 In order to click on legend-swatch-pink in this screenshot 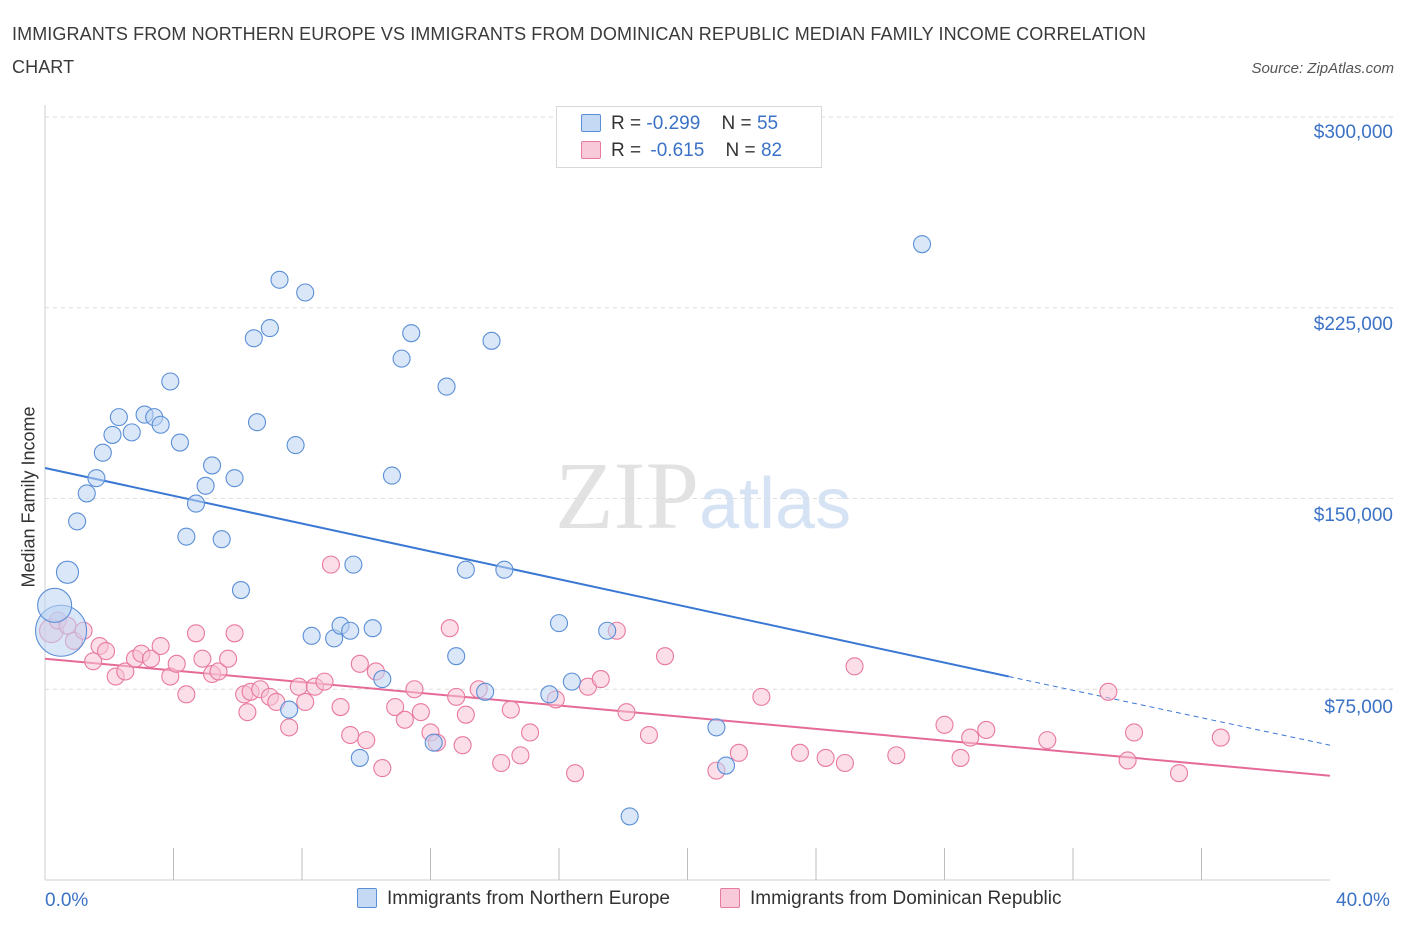, I will do `click(591, 150)`.